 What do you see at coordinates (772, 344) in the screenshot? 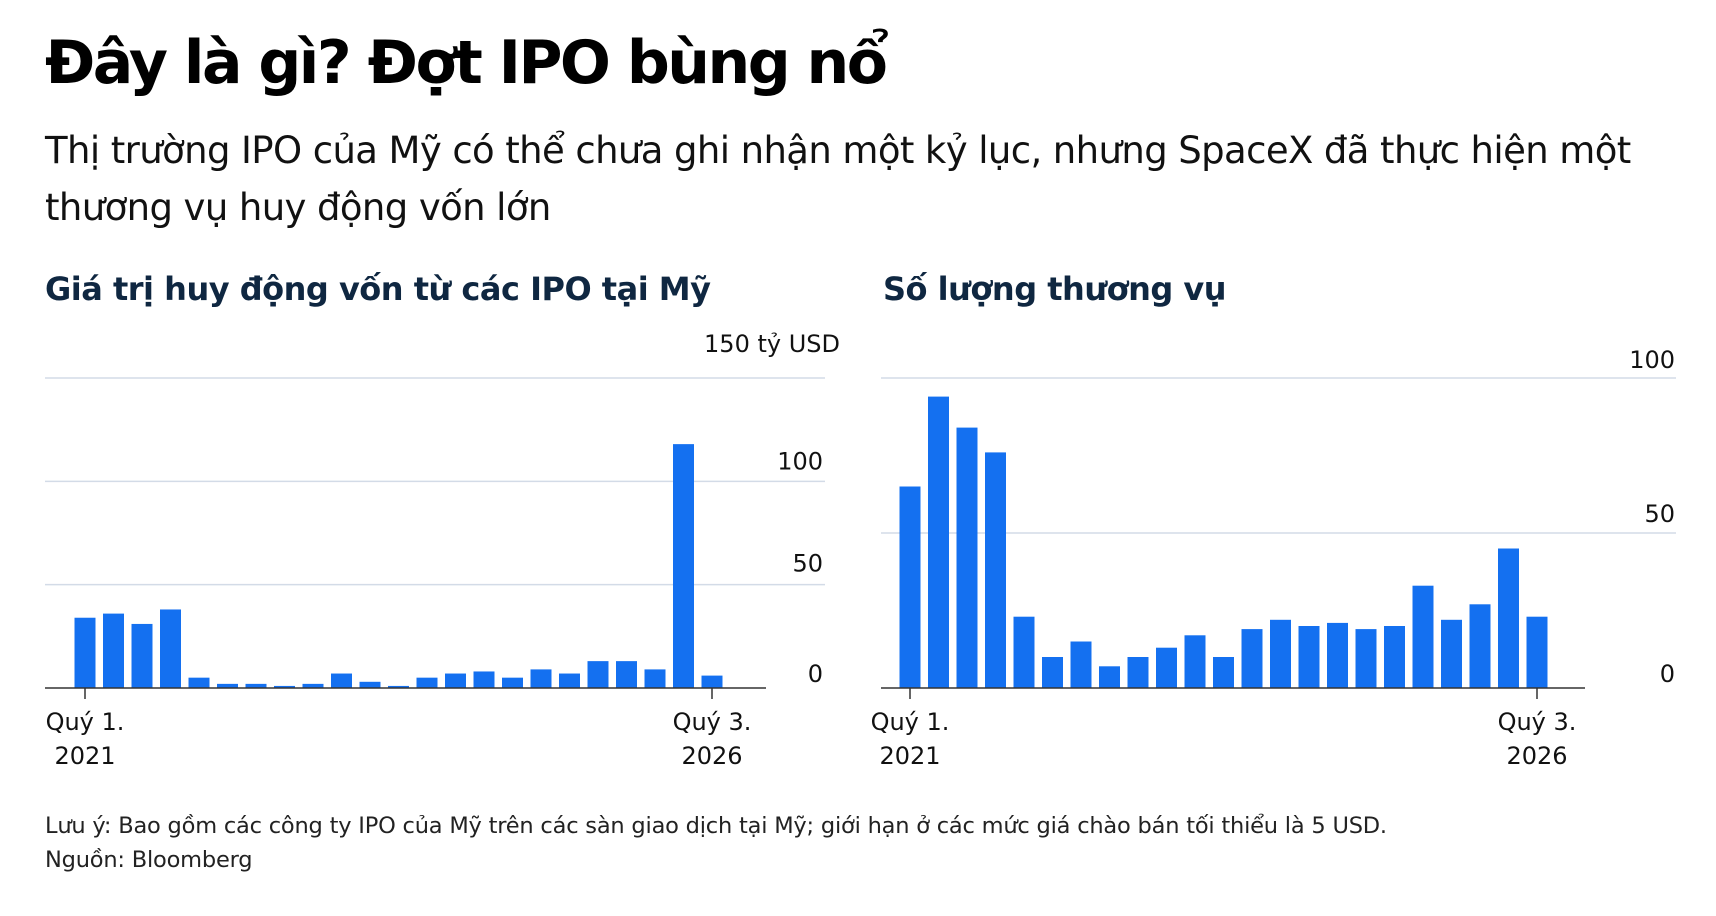
I see `ipo-value-unit-label: 150 tỷ USD` at bounding box center [772, 344].